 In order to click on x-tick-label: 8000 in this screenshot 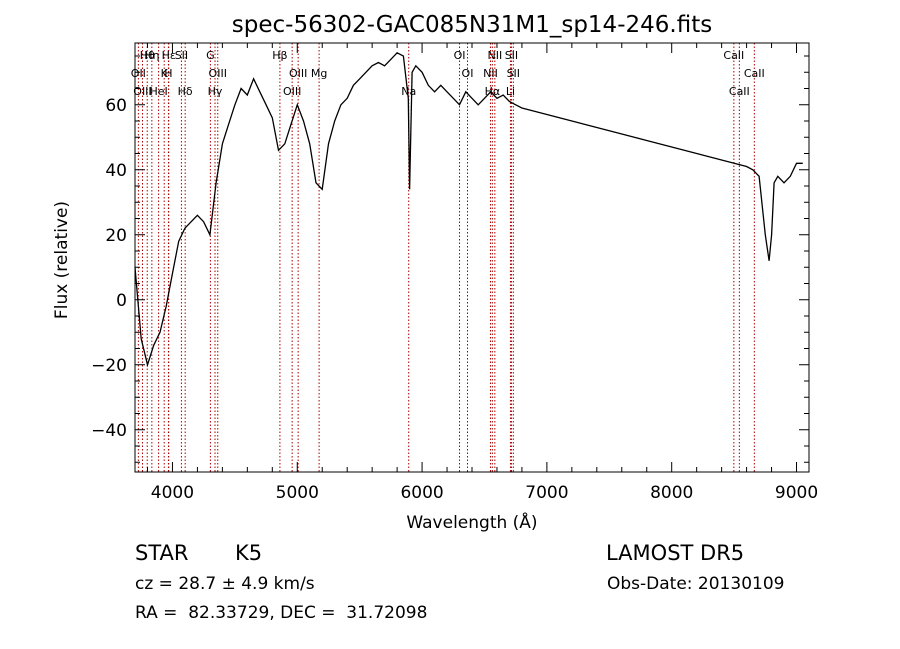, I will do `click(671, 493)`.